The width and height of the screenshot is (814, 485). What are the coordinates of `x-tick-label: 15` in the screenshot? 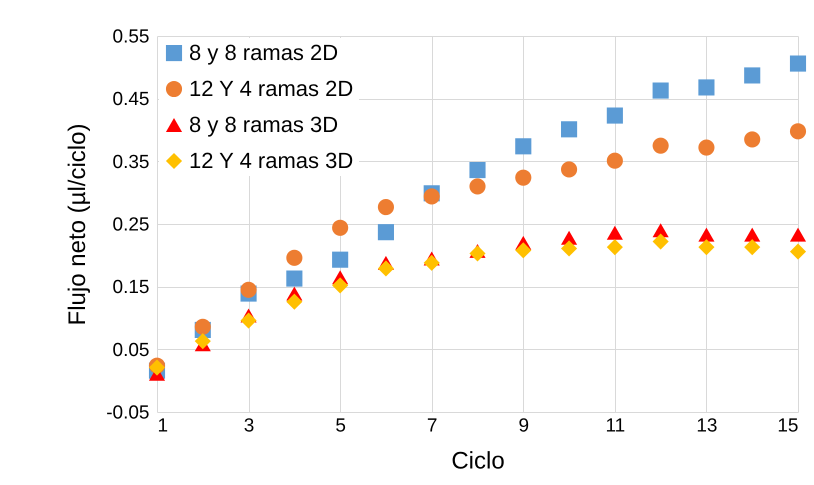 It's located at (787, 426).